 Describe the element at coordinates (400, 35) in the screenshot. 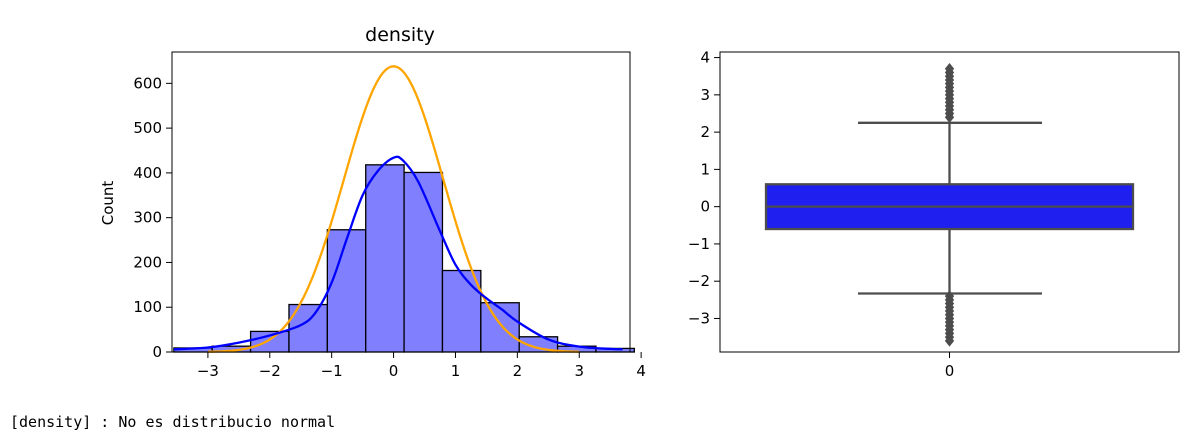

I see `hist-title: density` at that location.